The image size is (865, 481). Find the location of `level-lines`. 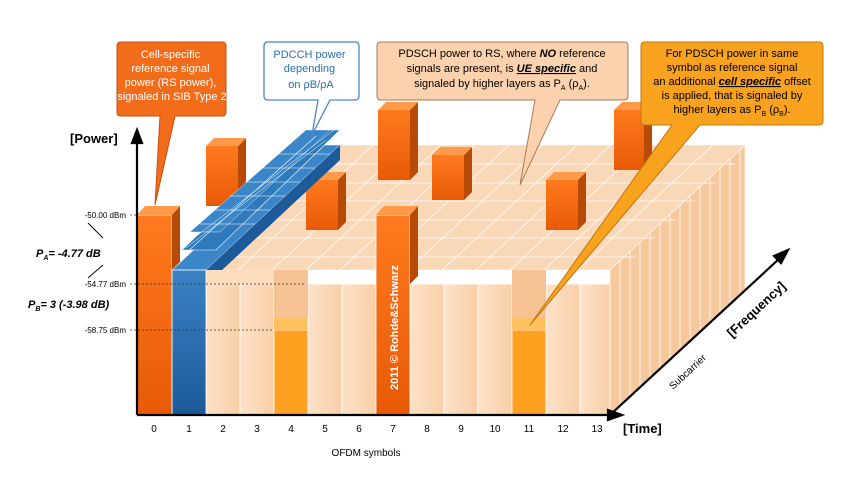

level-lines is located at coordinates (218, 272).